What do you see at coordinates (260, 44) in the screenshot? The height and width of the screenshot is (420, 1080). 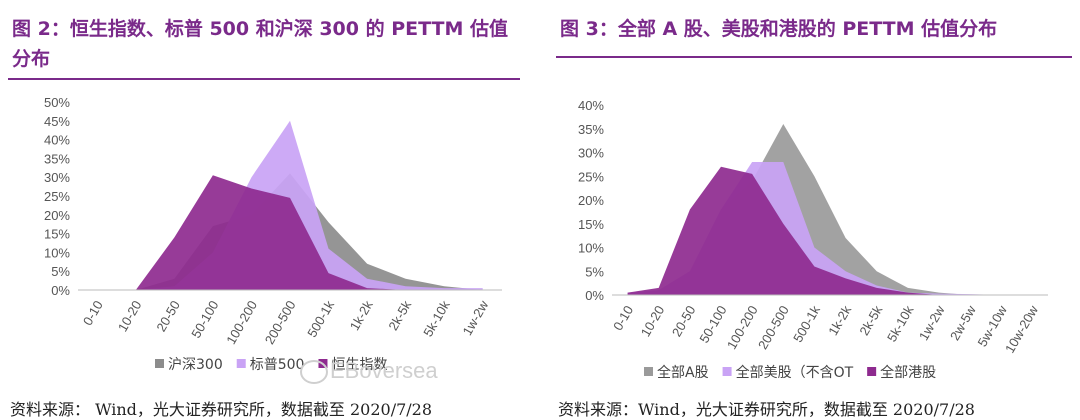 I see `chart-title: 图 2：恒生指数、标普 500 和沪深 300 的 PETTM 估值分布` at bounding box center [260, 44].